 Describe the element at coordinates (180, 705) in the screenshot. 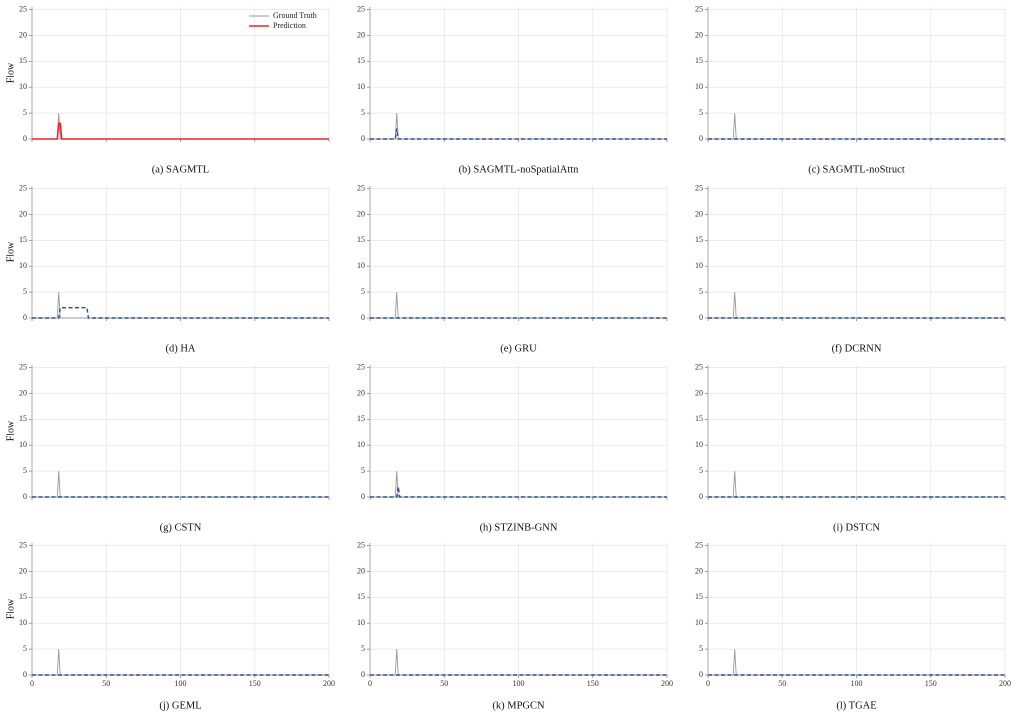

I see `panel-caption: (j) GEML` at that location.